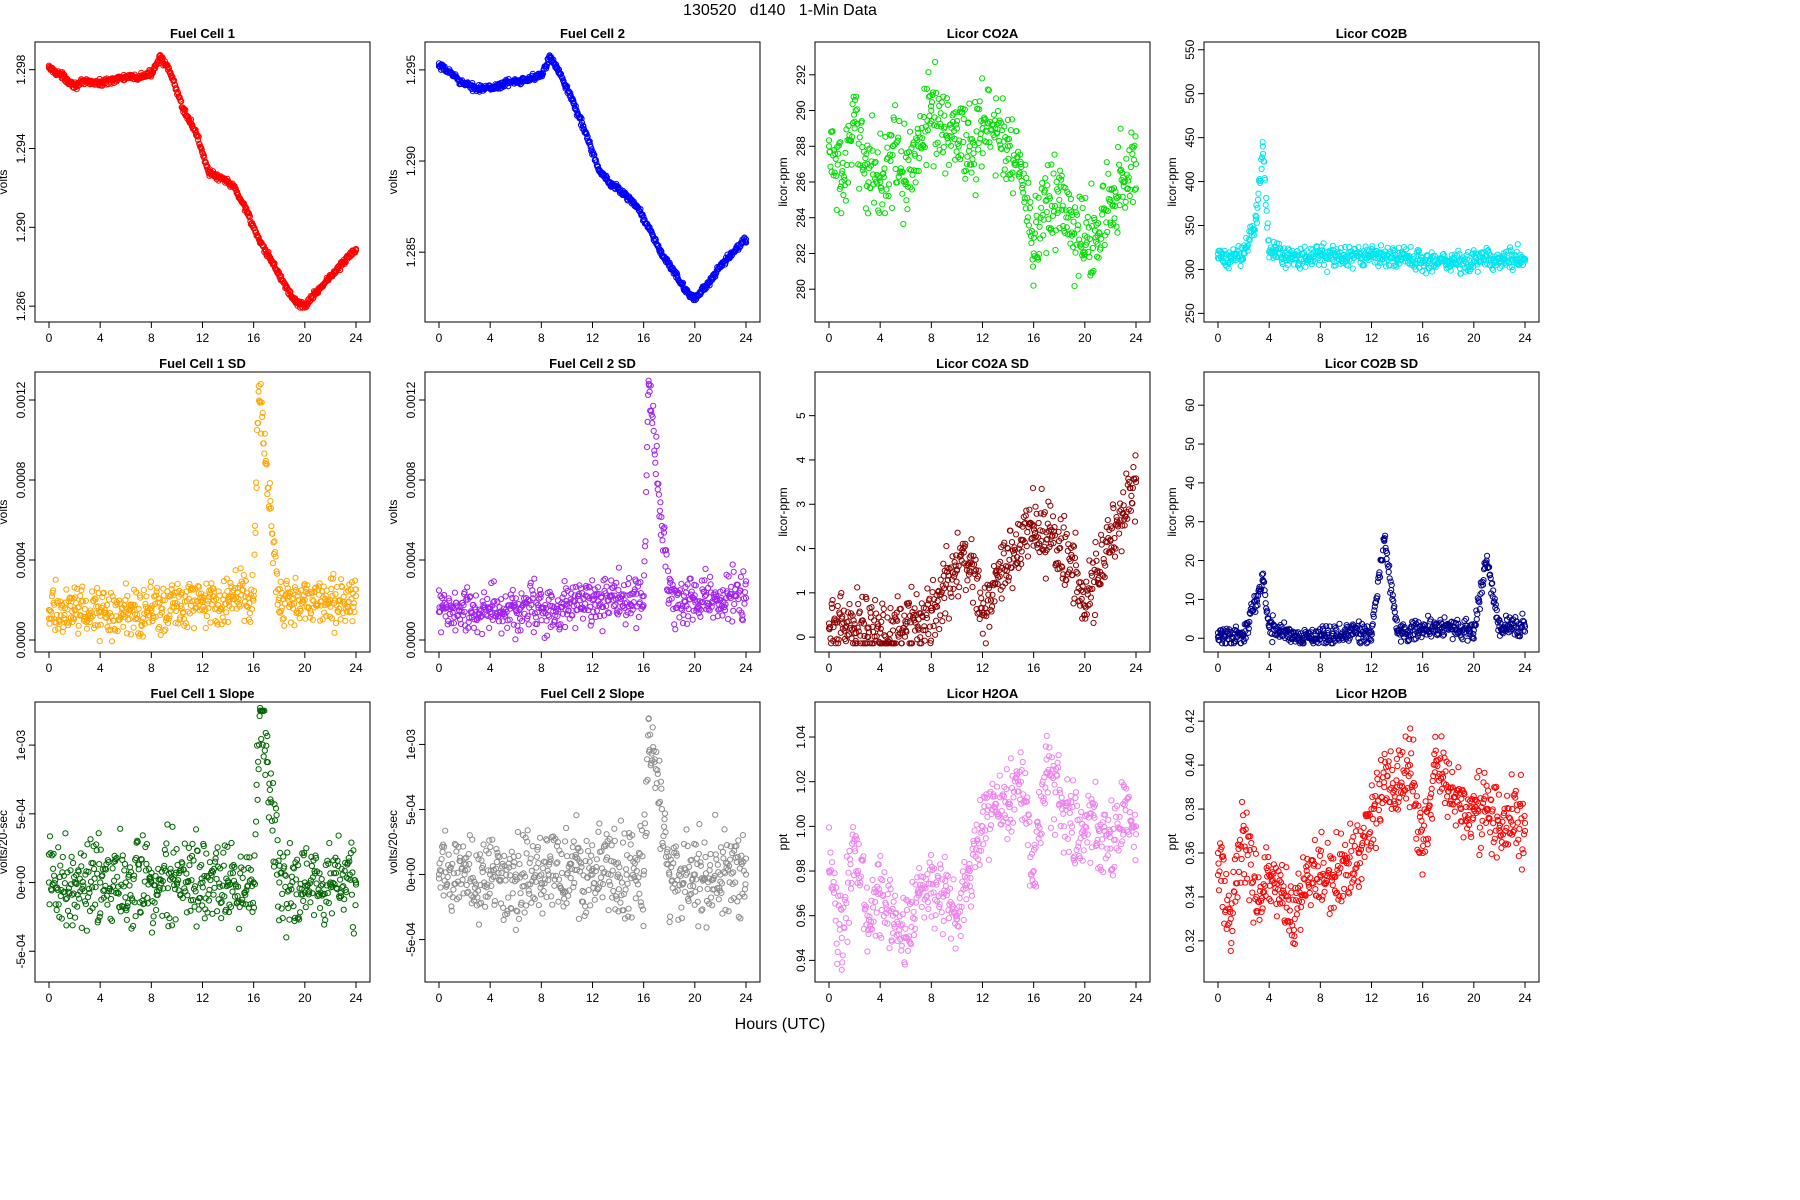 This screenshot has width=1800, height=1200. What do you see at coordinates (592, 33) in the screenshot?
I see `panel-title: Fuel Cell 2` at bounding box center [592, 33].